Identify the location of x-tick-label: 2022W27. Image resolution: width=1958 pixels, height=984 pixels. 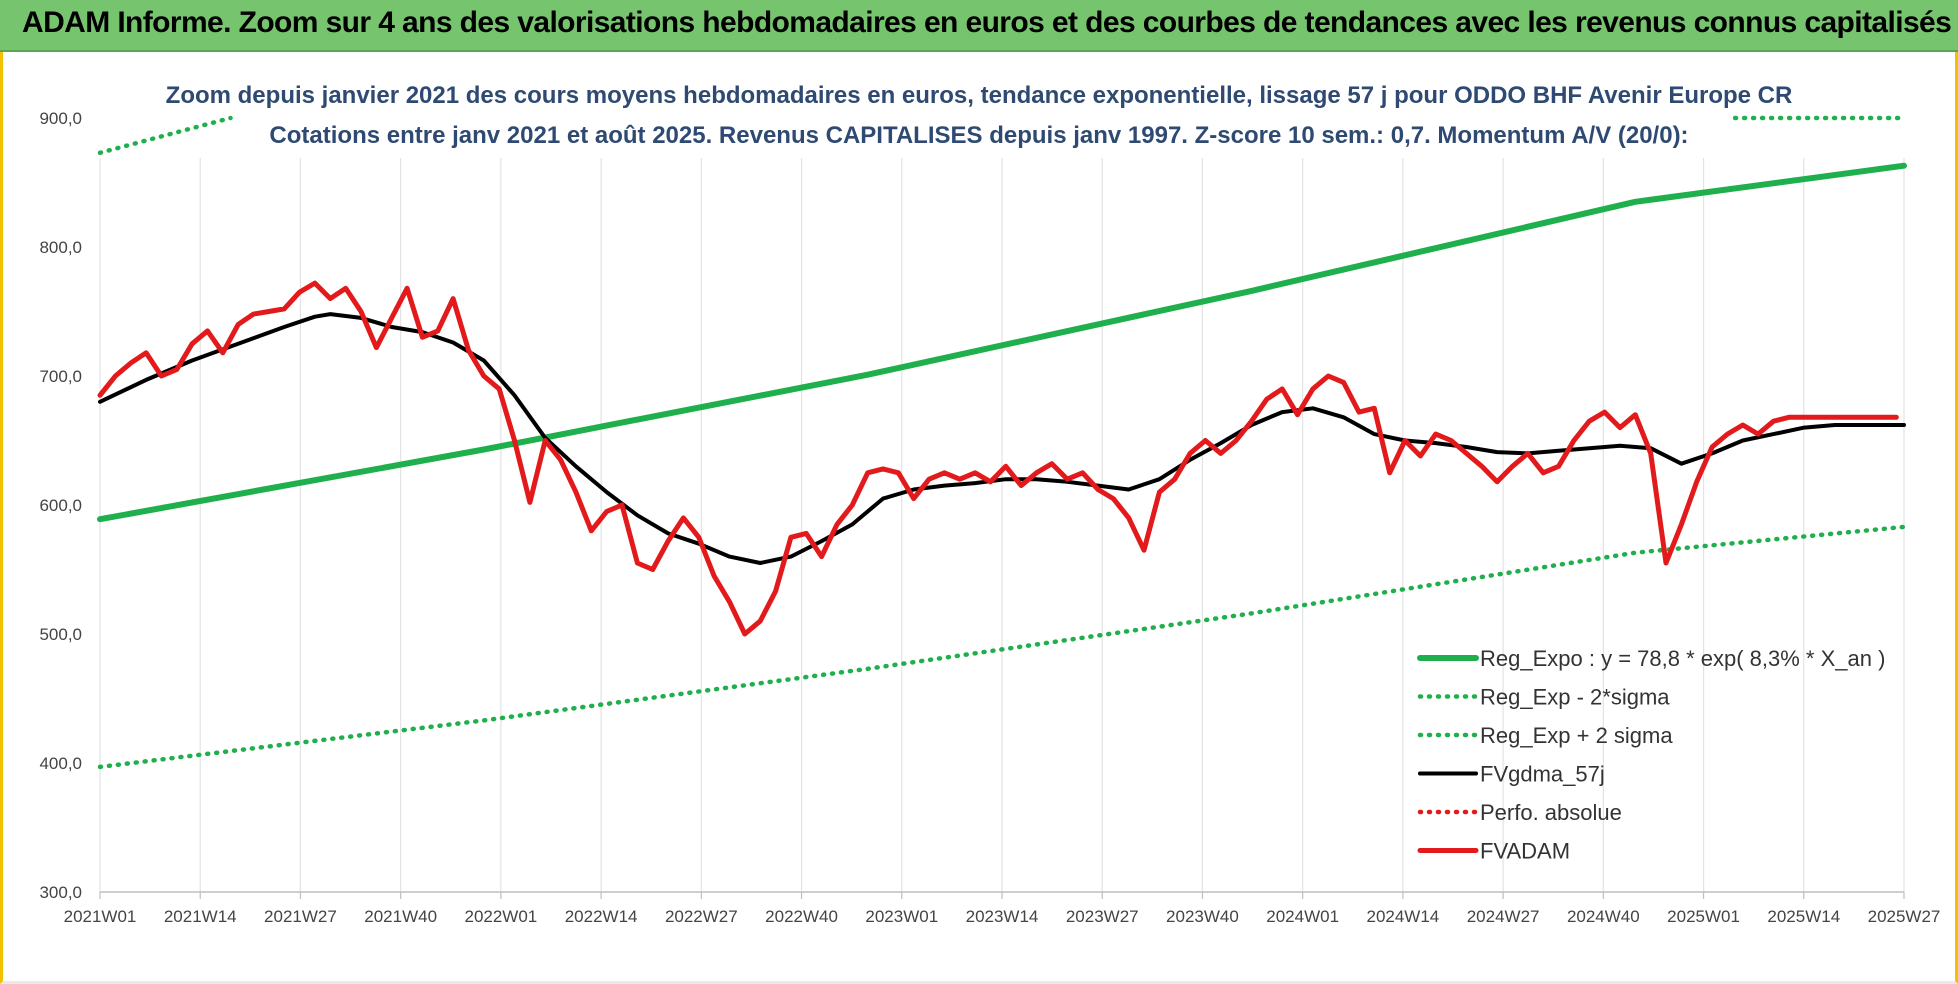
(701, 916).